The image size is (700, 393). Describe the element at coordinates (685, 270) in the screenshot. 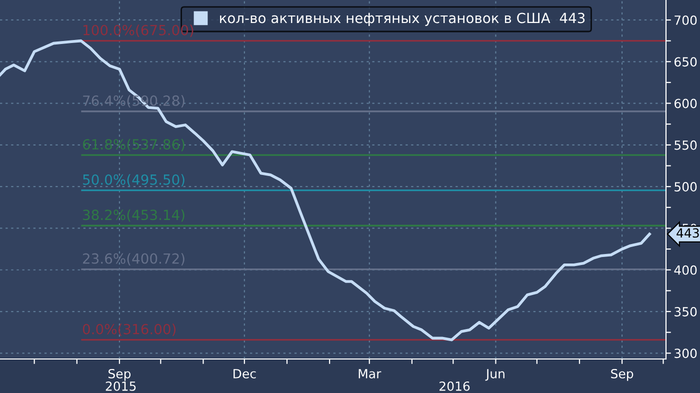

I see `y-tick-label: 400` at that location.